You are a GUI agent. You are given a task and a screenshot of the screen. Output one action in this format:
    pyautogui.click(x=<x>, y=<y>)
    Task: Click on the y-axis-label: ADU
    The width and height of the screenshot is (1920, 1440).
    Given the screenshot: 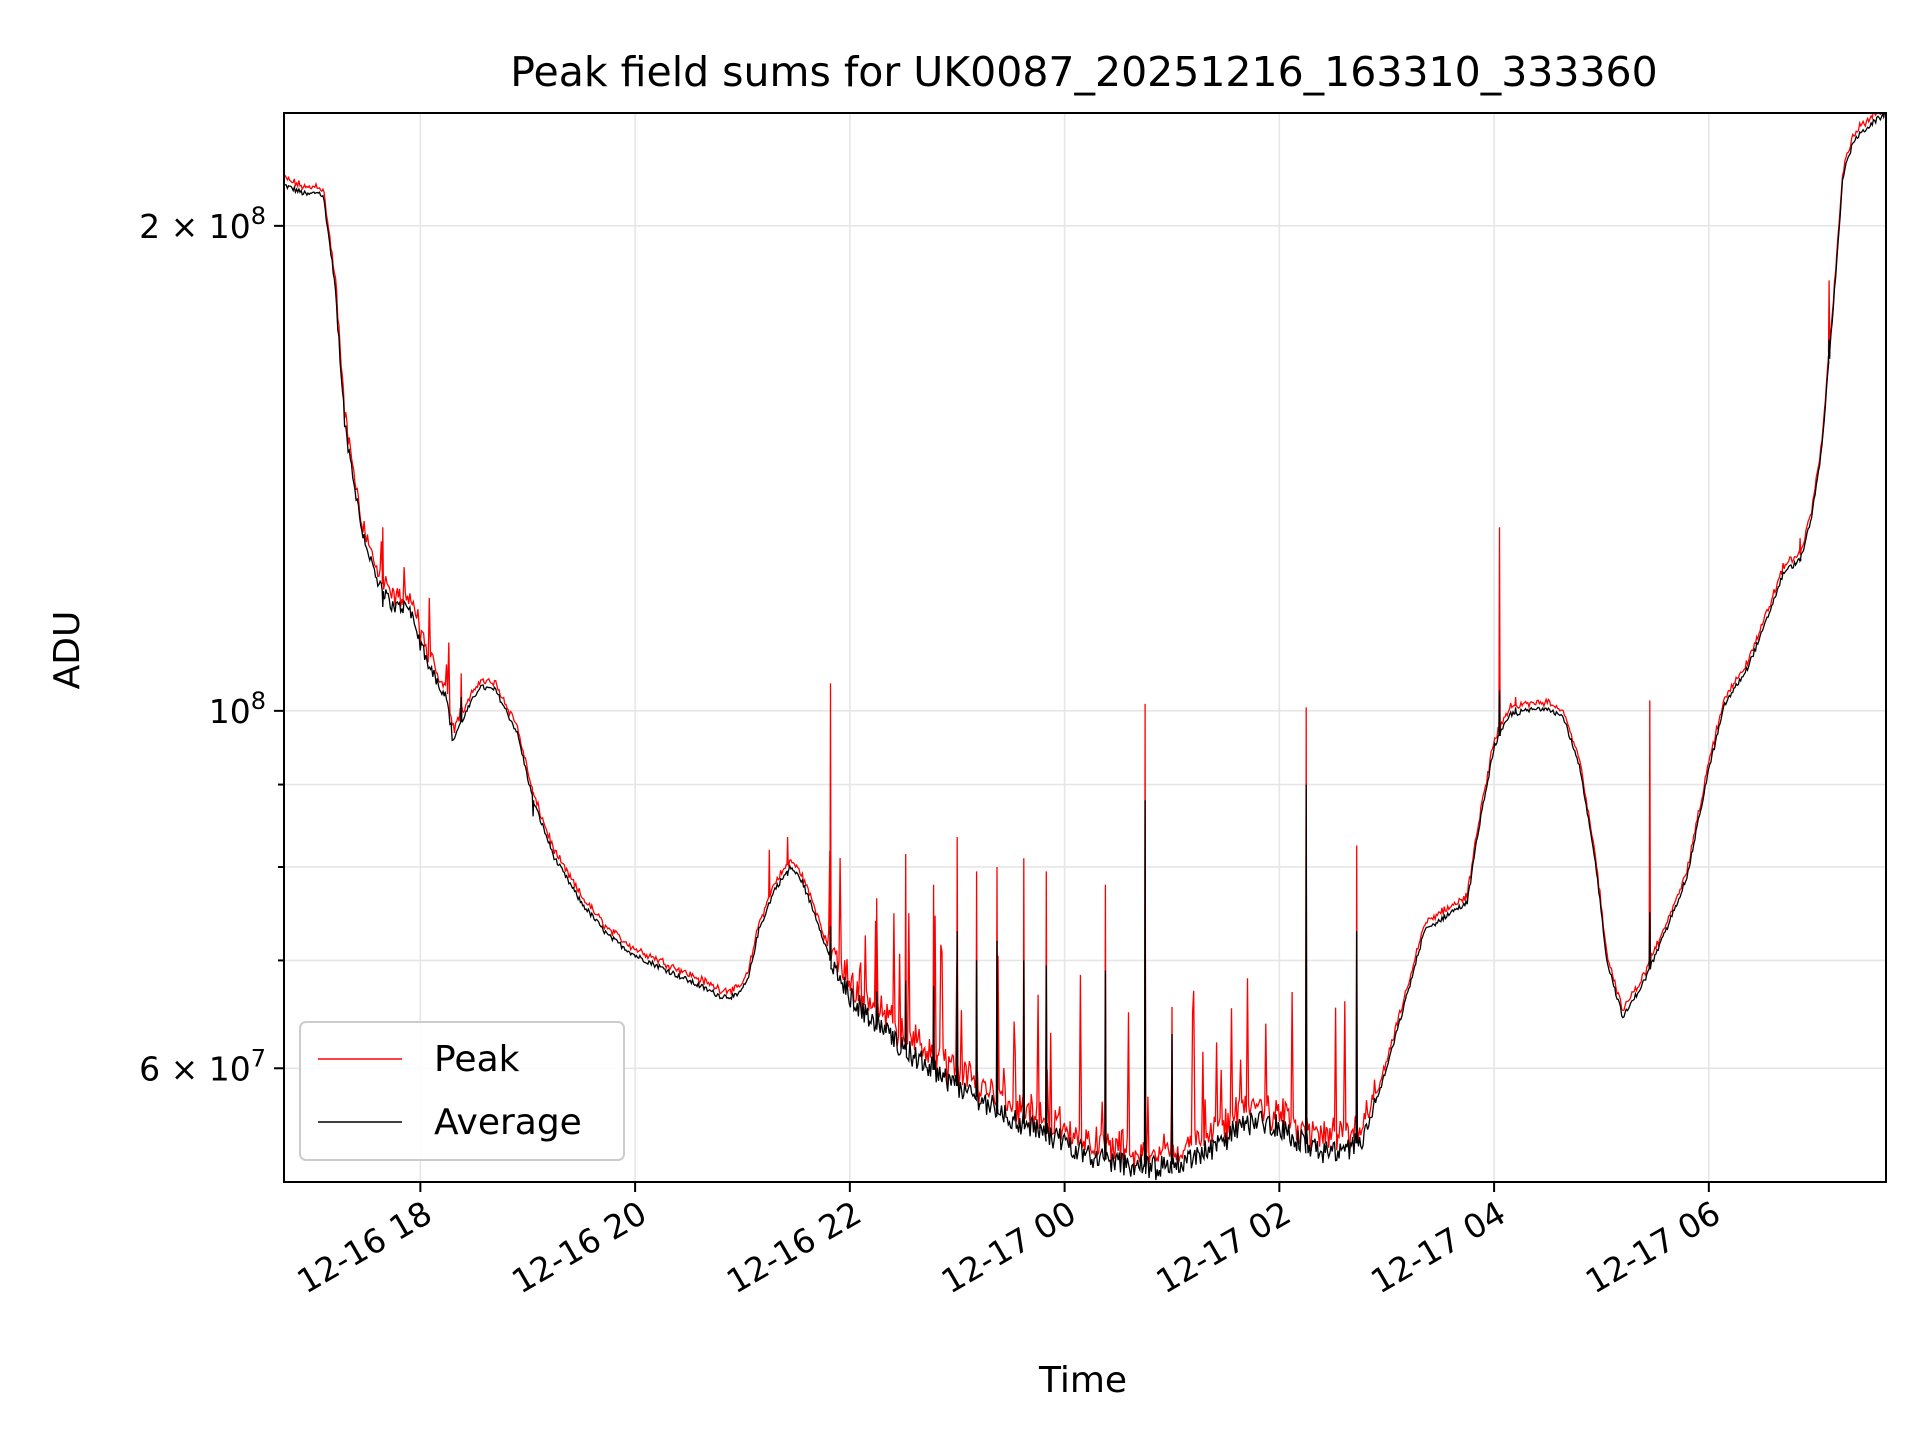 What is the action you would take?
    pyautogui.click(x=67, y=650)
    